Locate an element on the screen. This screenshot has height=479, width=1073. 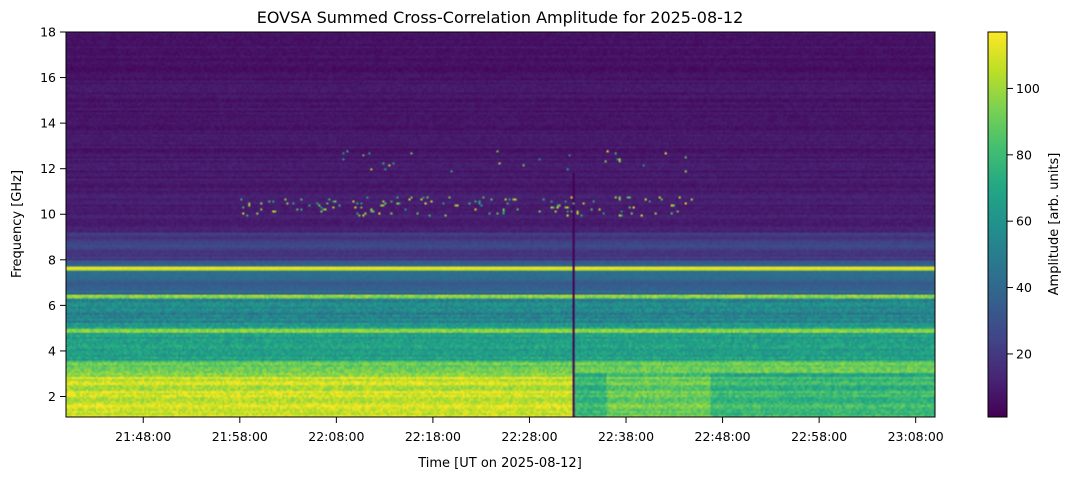
colorbar: 20 40 60 80 100 Amplitude [arb. units] is located at coordinates (1024, 224).